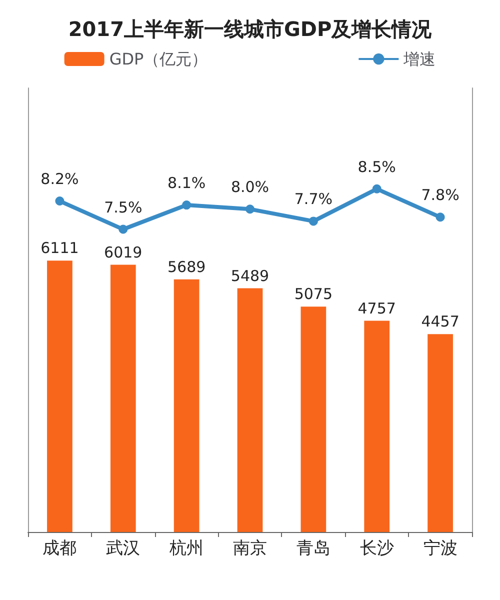  What do you see at coordinates (250, 548) in the screenshot?
I see `x-tick-label: 南京` at bounding box center [250, 548].